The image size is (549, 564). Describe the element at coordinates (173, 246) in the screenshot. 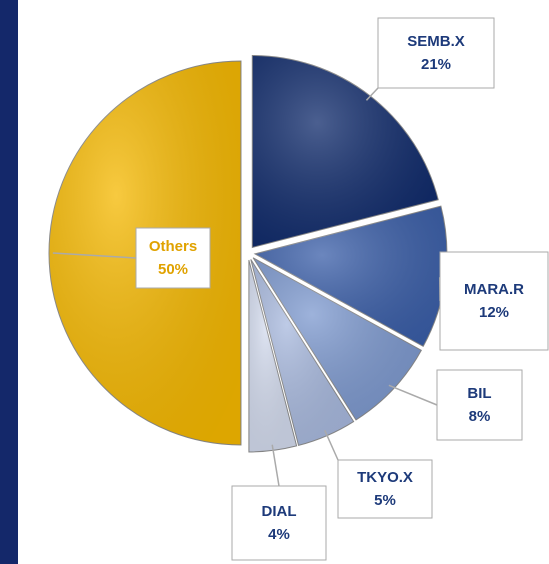

I see `slice-label: Others` at that location.